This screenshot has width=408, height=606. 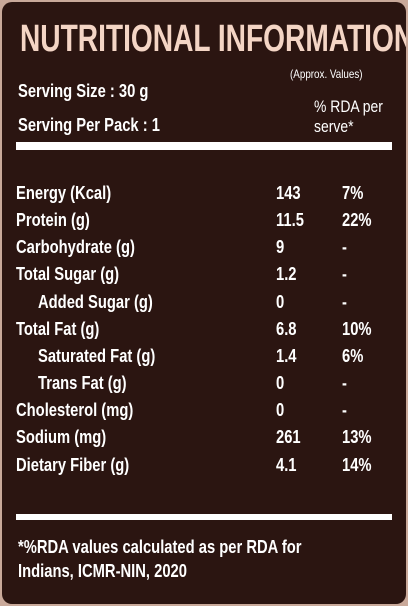 What do you see at coordinates (64, 193) in the screenshot?
I see `row-label: Energy (Kcal)` at bounding box center [64, 193].